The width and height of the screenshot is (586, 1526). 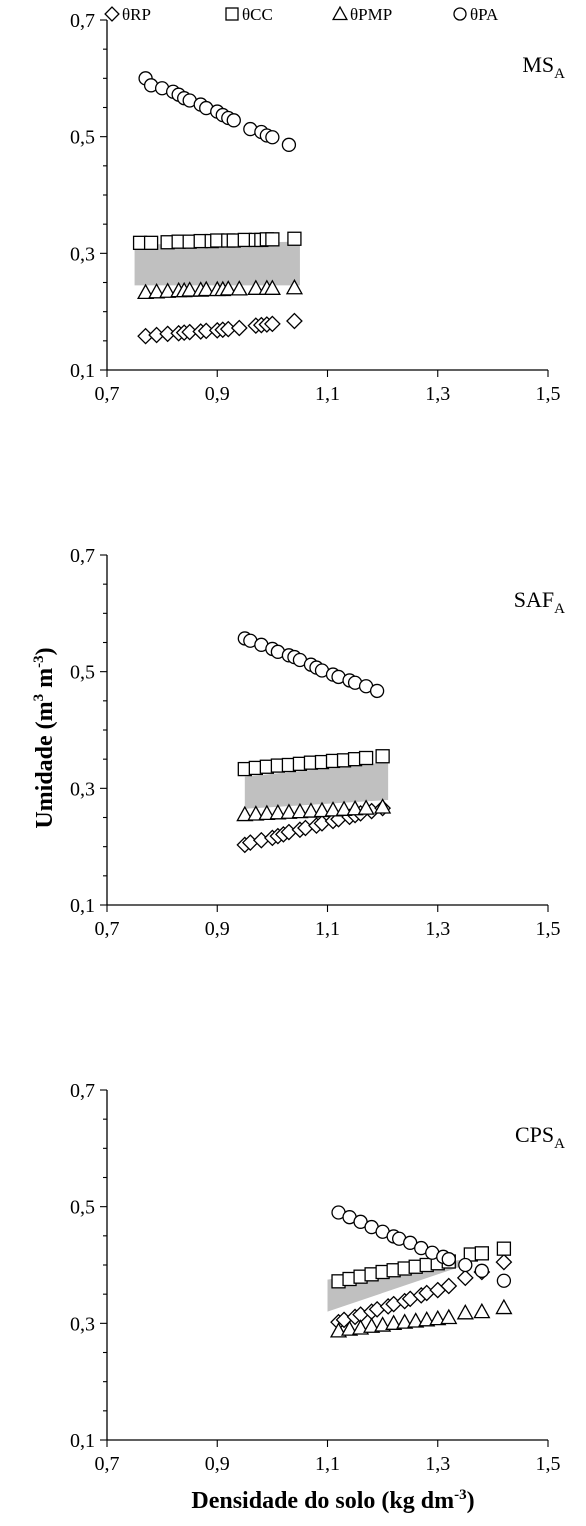 What do you see at coordinates (540, 1137) in the screenshot?
I see `panel-label: CPSA` at bounding box center [540, 1137].